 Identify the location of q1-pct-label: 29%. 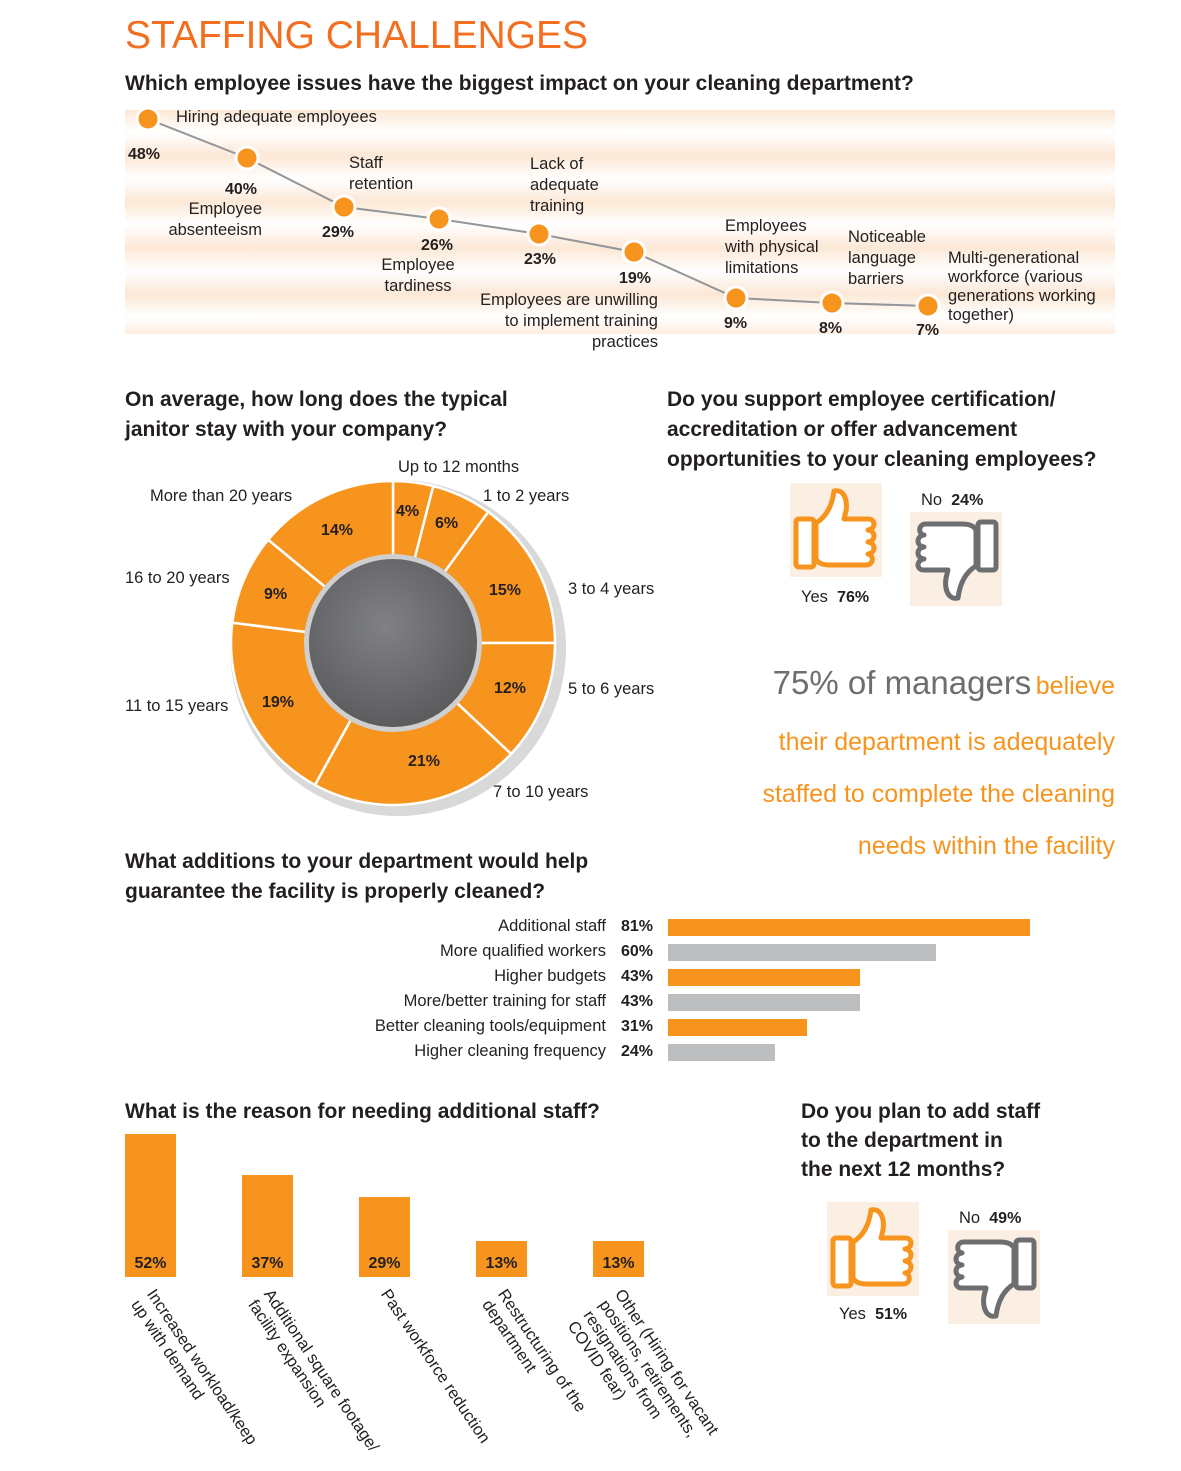
(338, 232).